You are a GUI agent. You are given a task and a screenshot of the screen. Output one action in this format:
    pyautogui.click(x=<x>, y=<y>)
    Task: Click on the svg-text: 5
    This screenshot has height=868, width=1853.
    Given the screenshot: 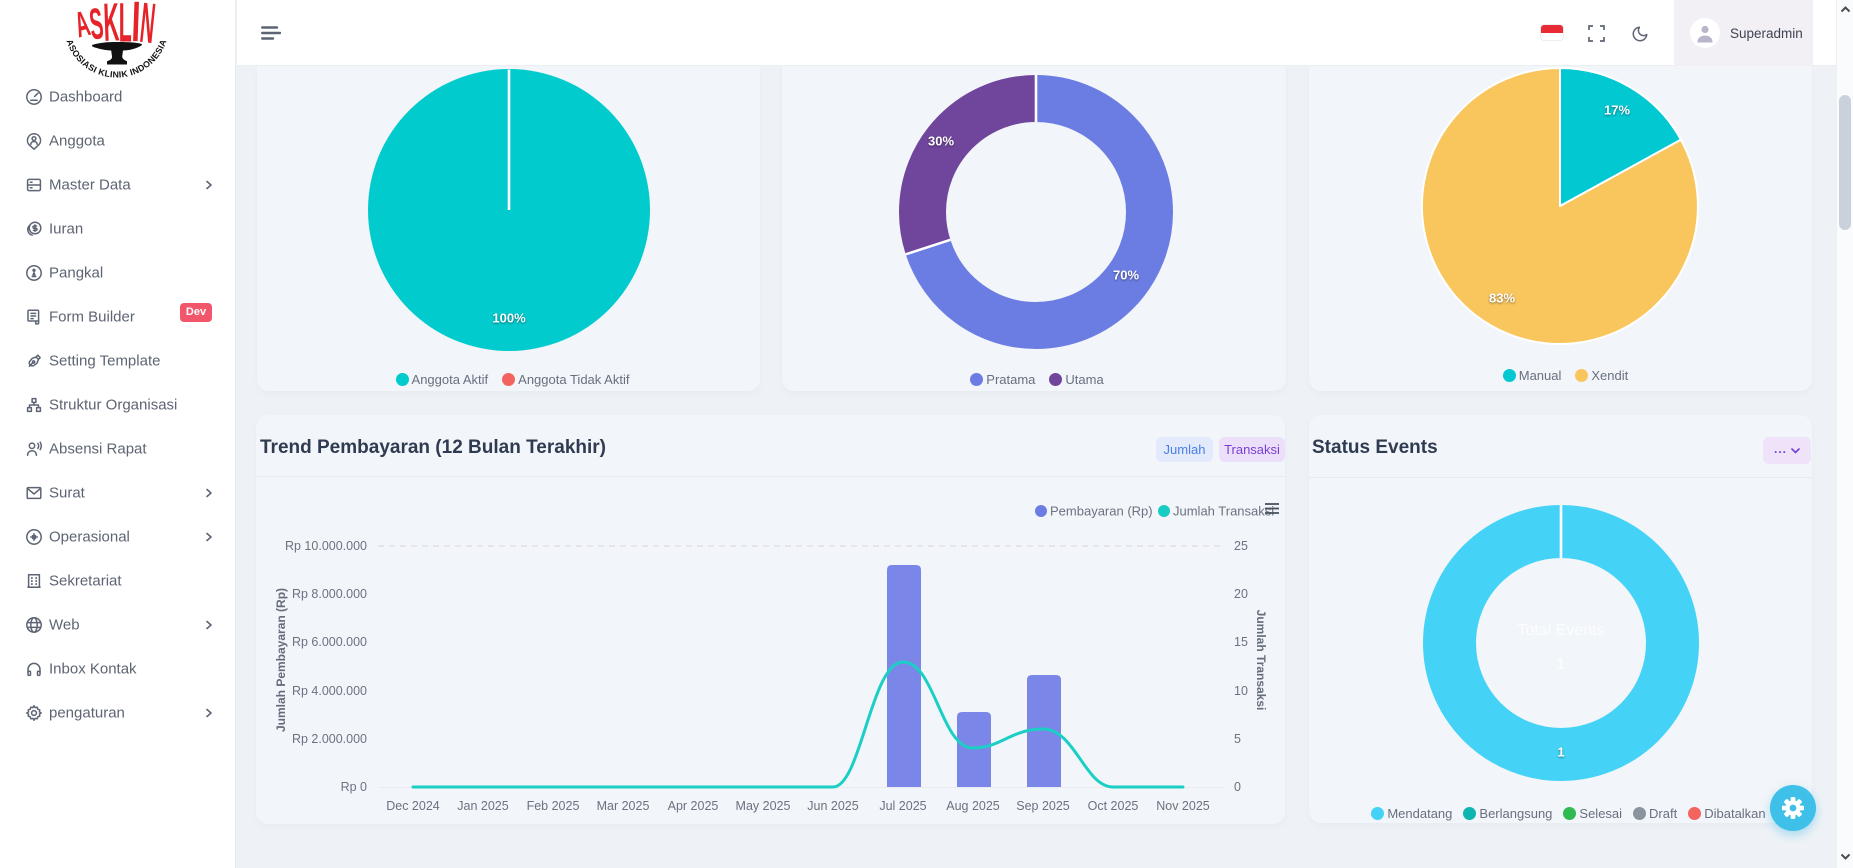 What is the action you would take?
    pyautogui.click(x=1237, y=739)
    